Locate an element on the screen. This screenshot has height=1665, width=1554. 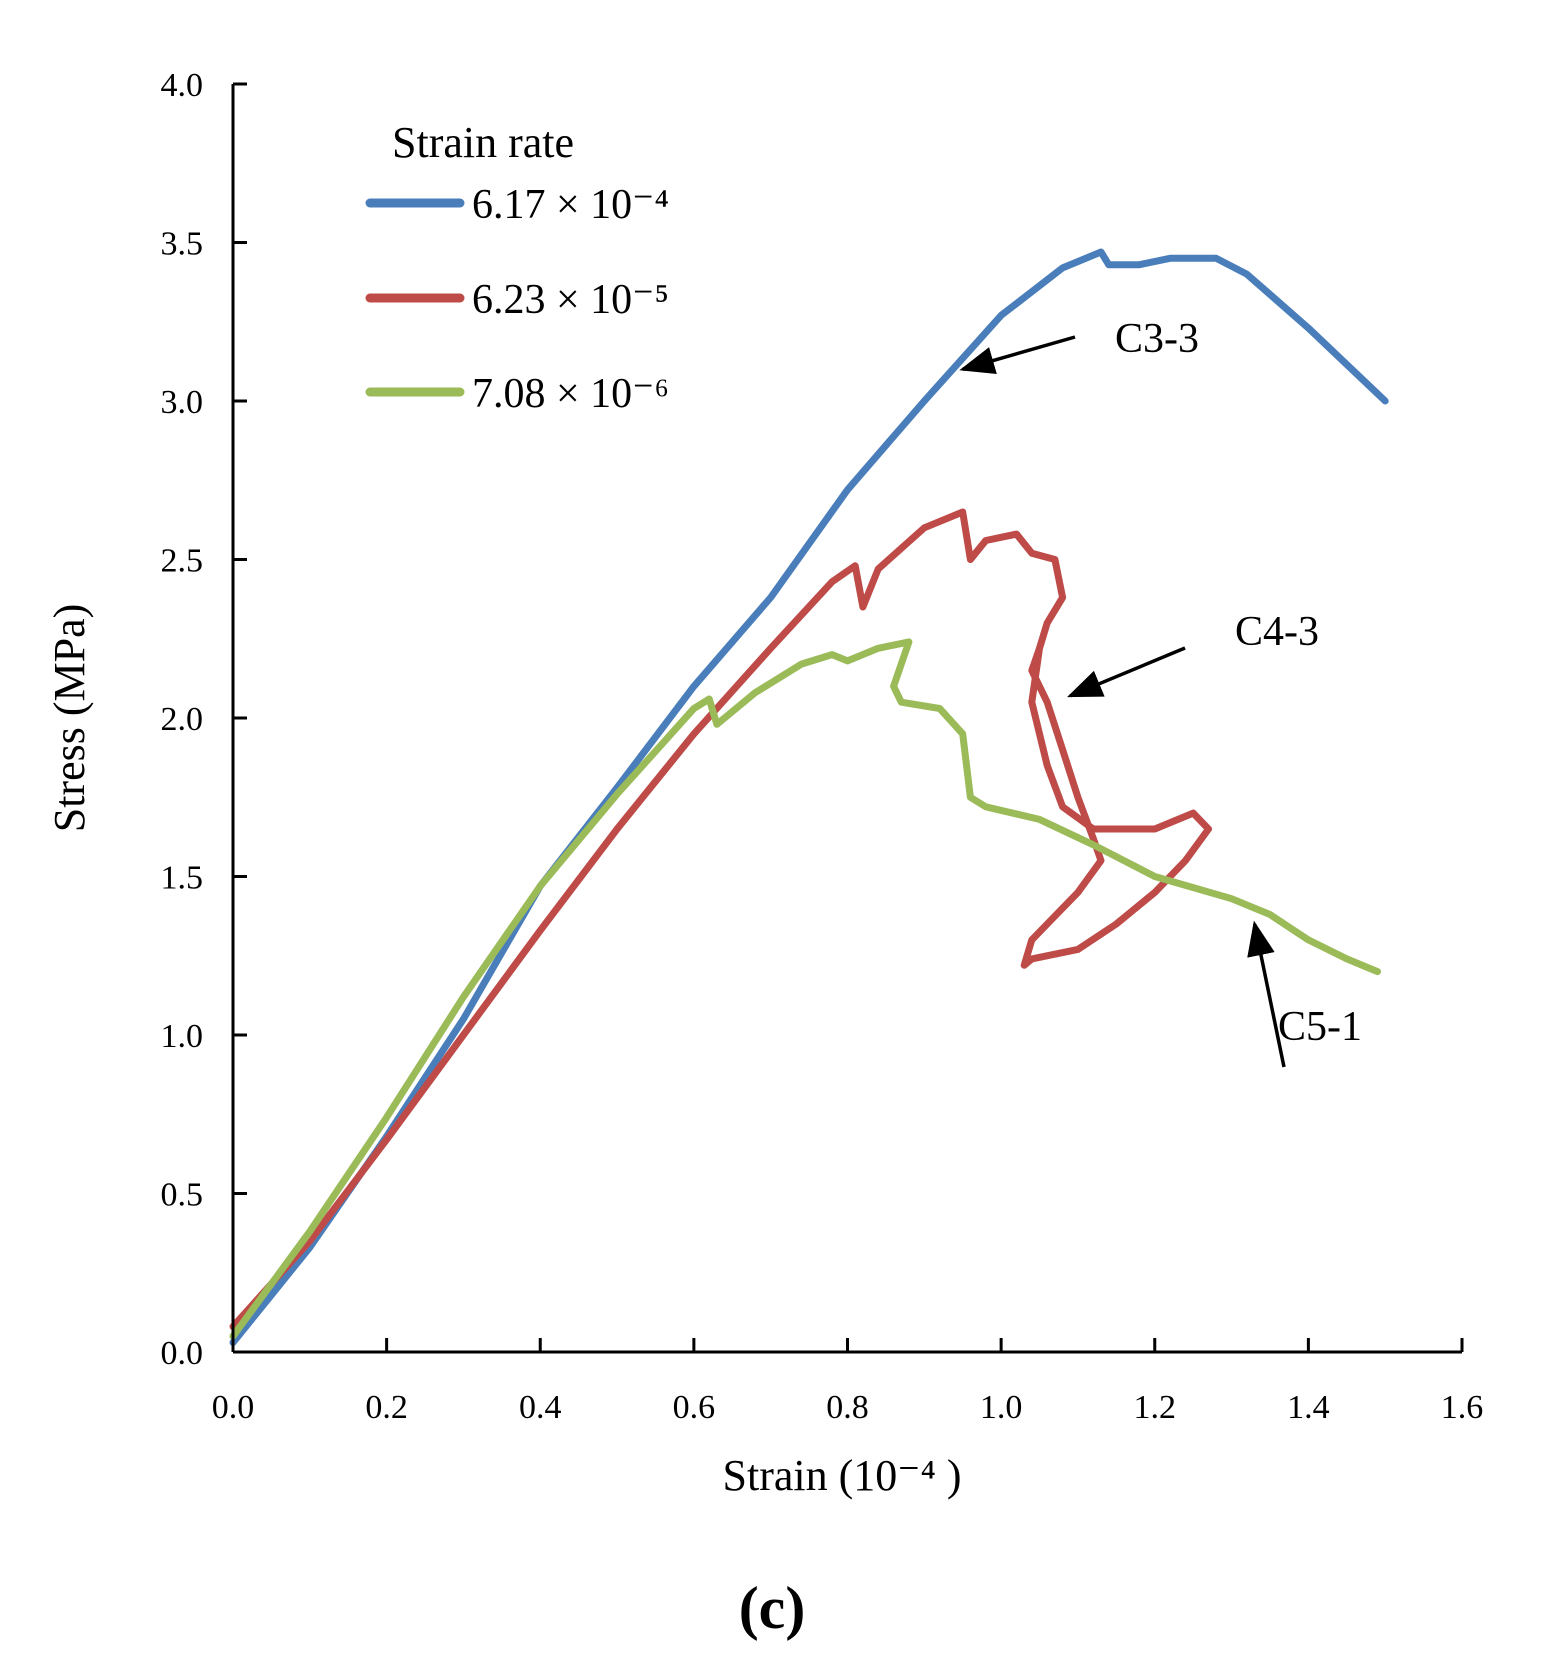
y-tick-label: 1.0 is located at coordinates (182, 1036).